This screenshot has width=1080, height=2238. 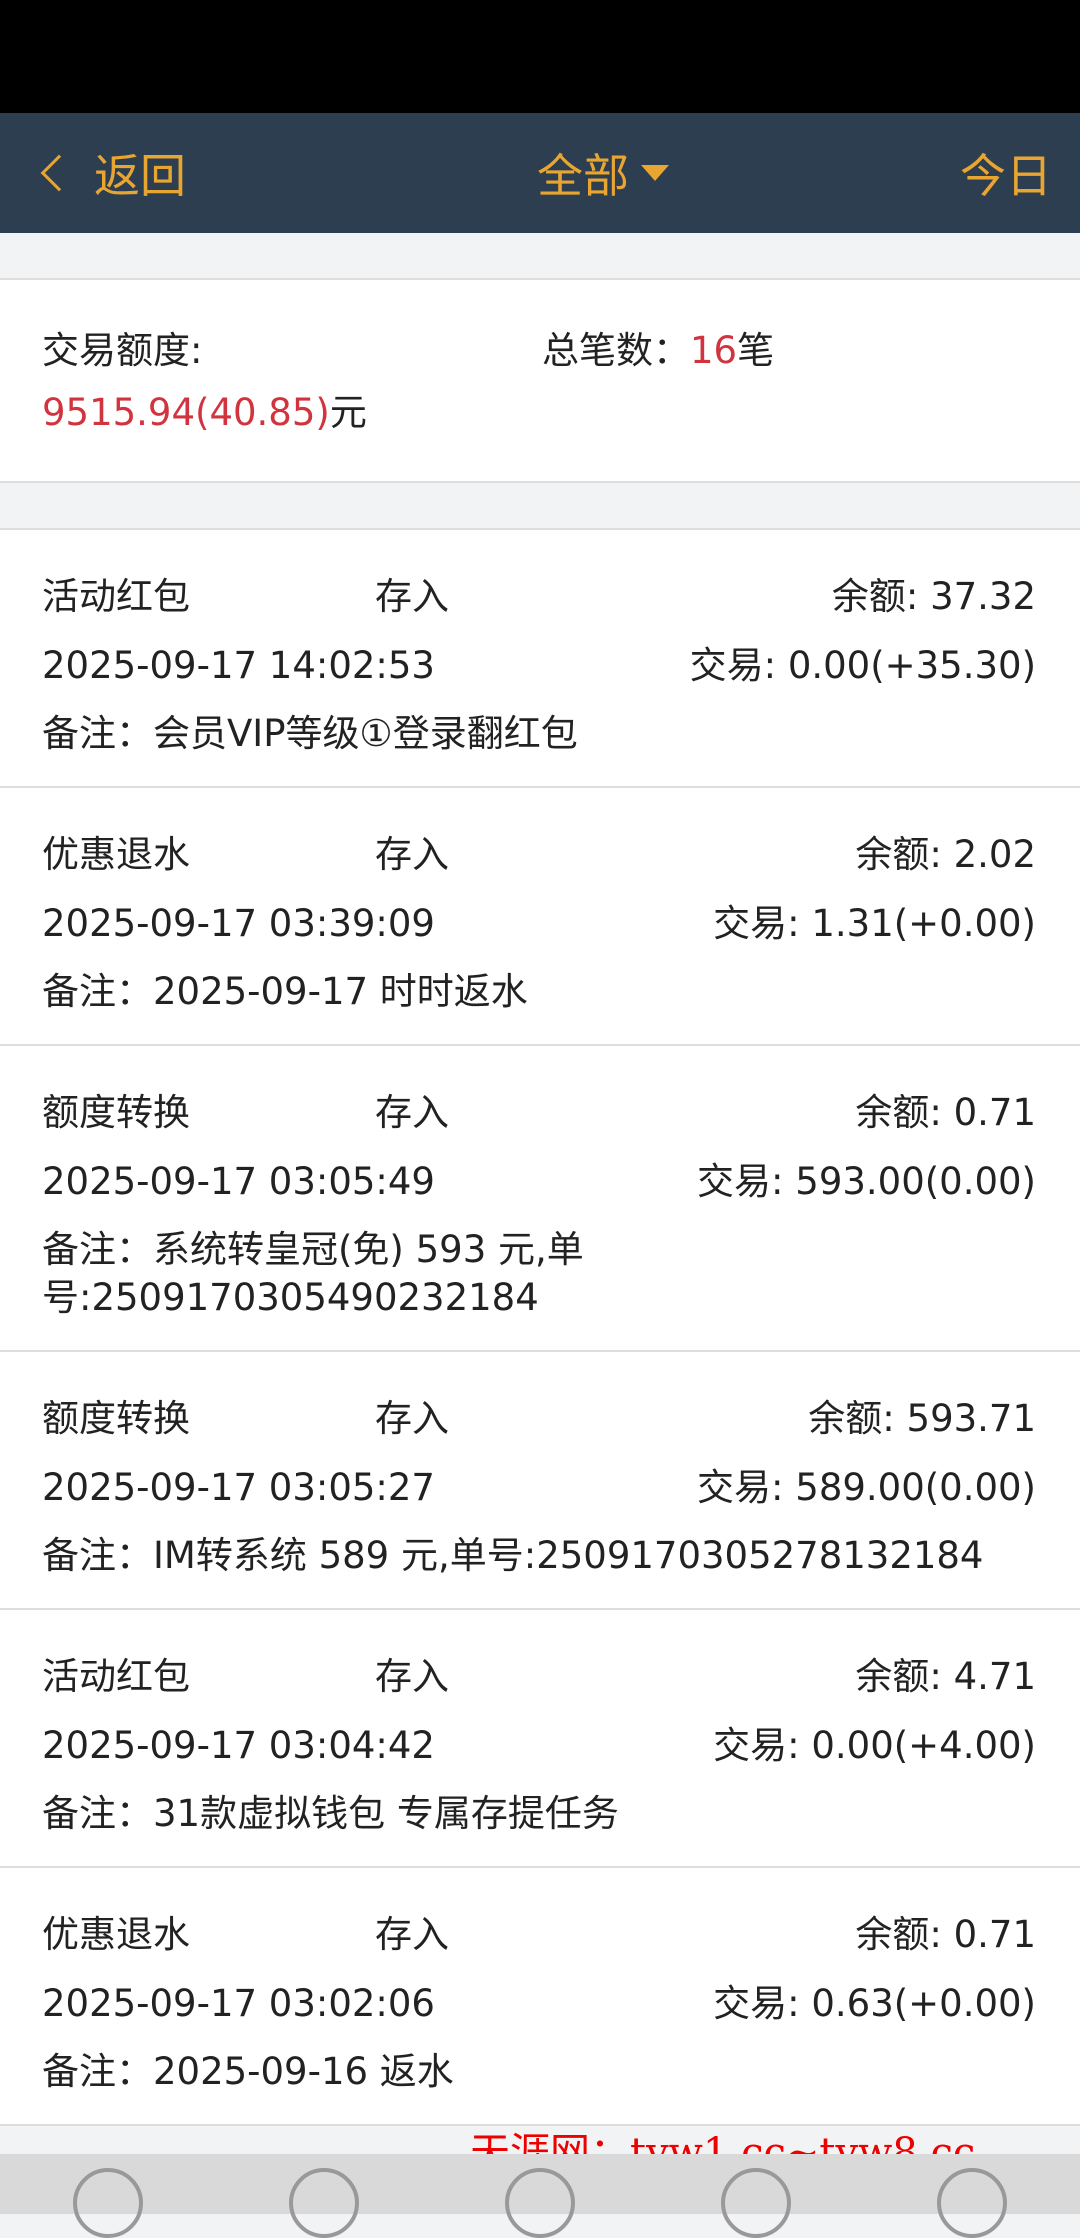 What do you see at coordinates (140, 176) in the screenshot?
I see `back-label: 返回` at bounding box center [140, 176].